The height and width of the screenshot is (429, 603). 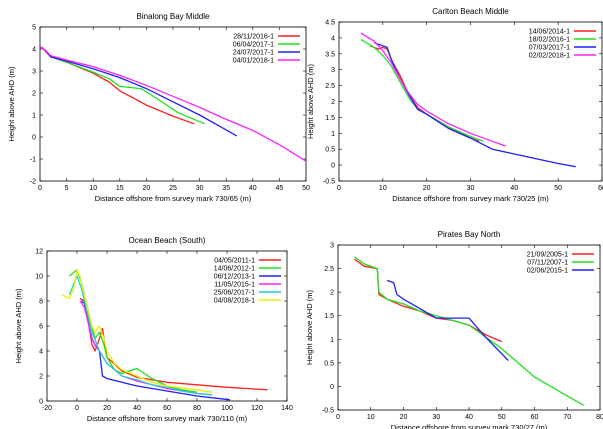 What do you see at coordinates (234, 277) in the screenshot?
I see `legend-label: 06/12/2013-1` at bounding box center [234, 277].